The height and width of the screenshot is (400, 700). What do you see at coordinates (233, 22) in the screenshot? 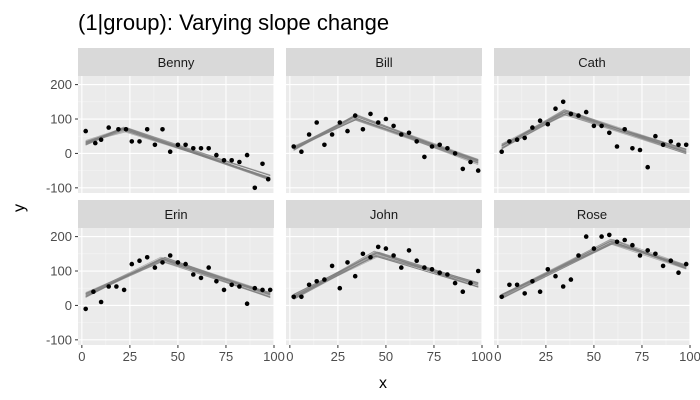
I see `chart-title: (1|group): Varying slope change` at bounding box center [233, 22].